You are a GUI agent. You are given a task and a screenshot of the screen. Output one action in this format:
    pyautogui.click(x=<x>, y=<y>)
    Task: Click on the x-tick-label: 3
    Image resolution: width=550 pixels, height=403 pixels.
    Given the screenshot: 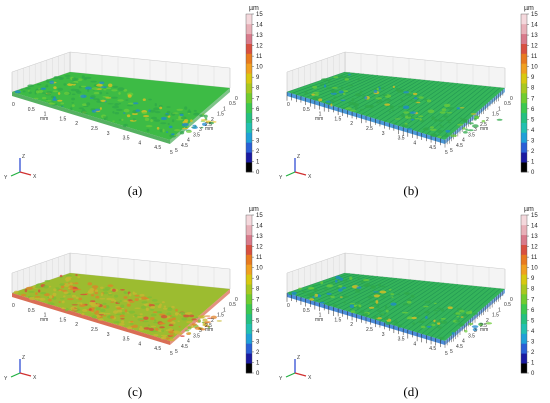 What is the action you would take?
    pyautogui.click(x=383, y=335)
    